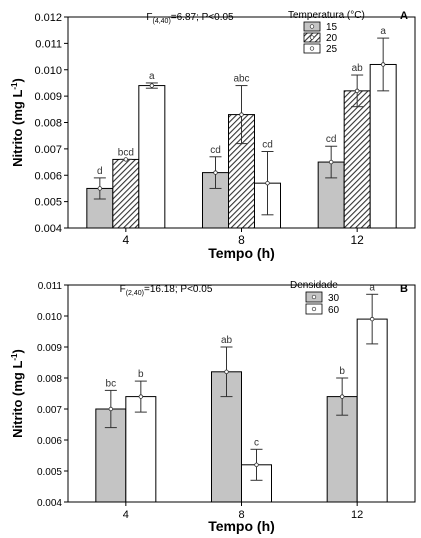 The image size is (421, 538). I want to click on panel-label: B, so click(404, 289).